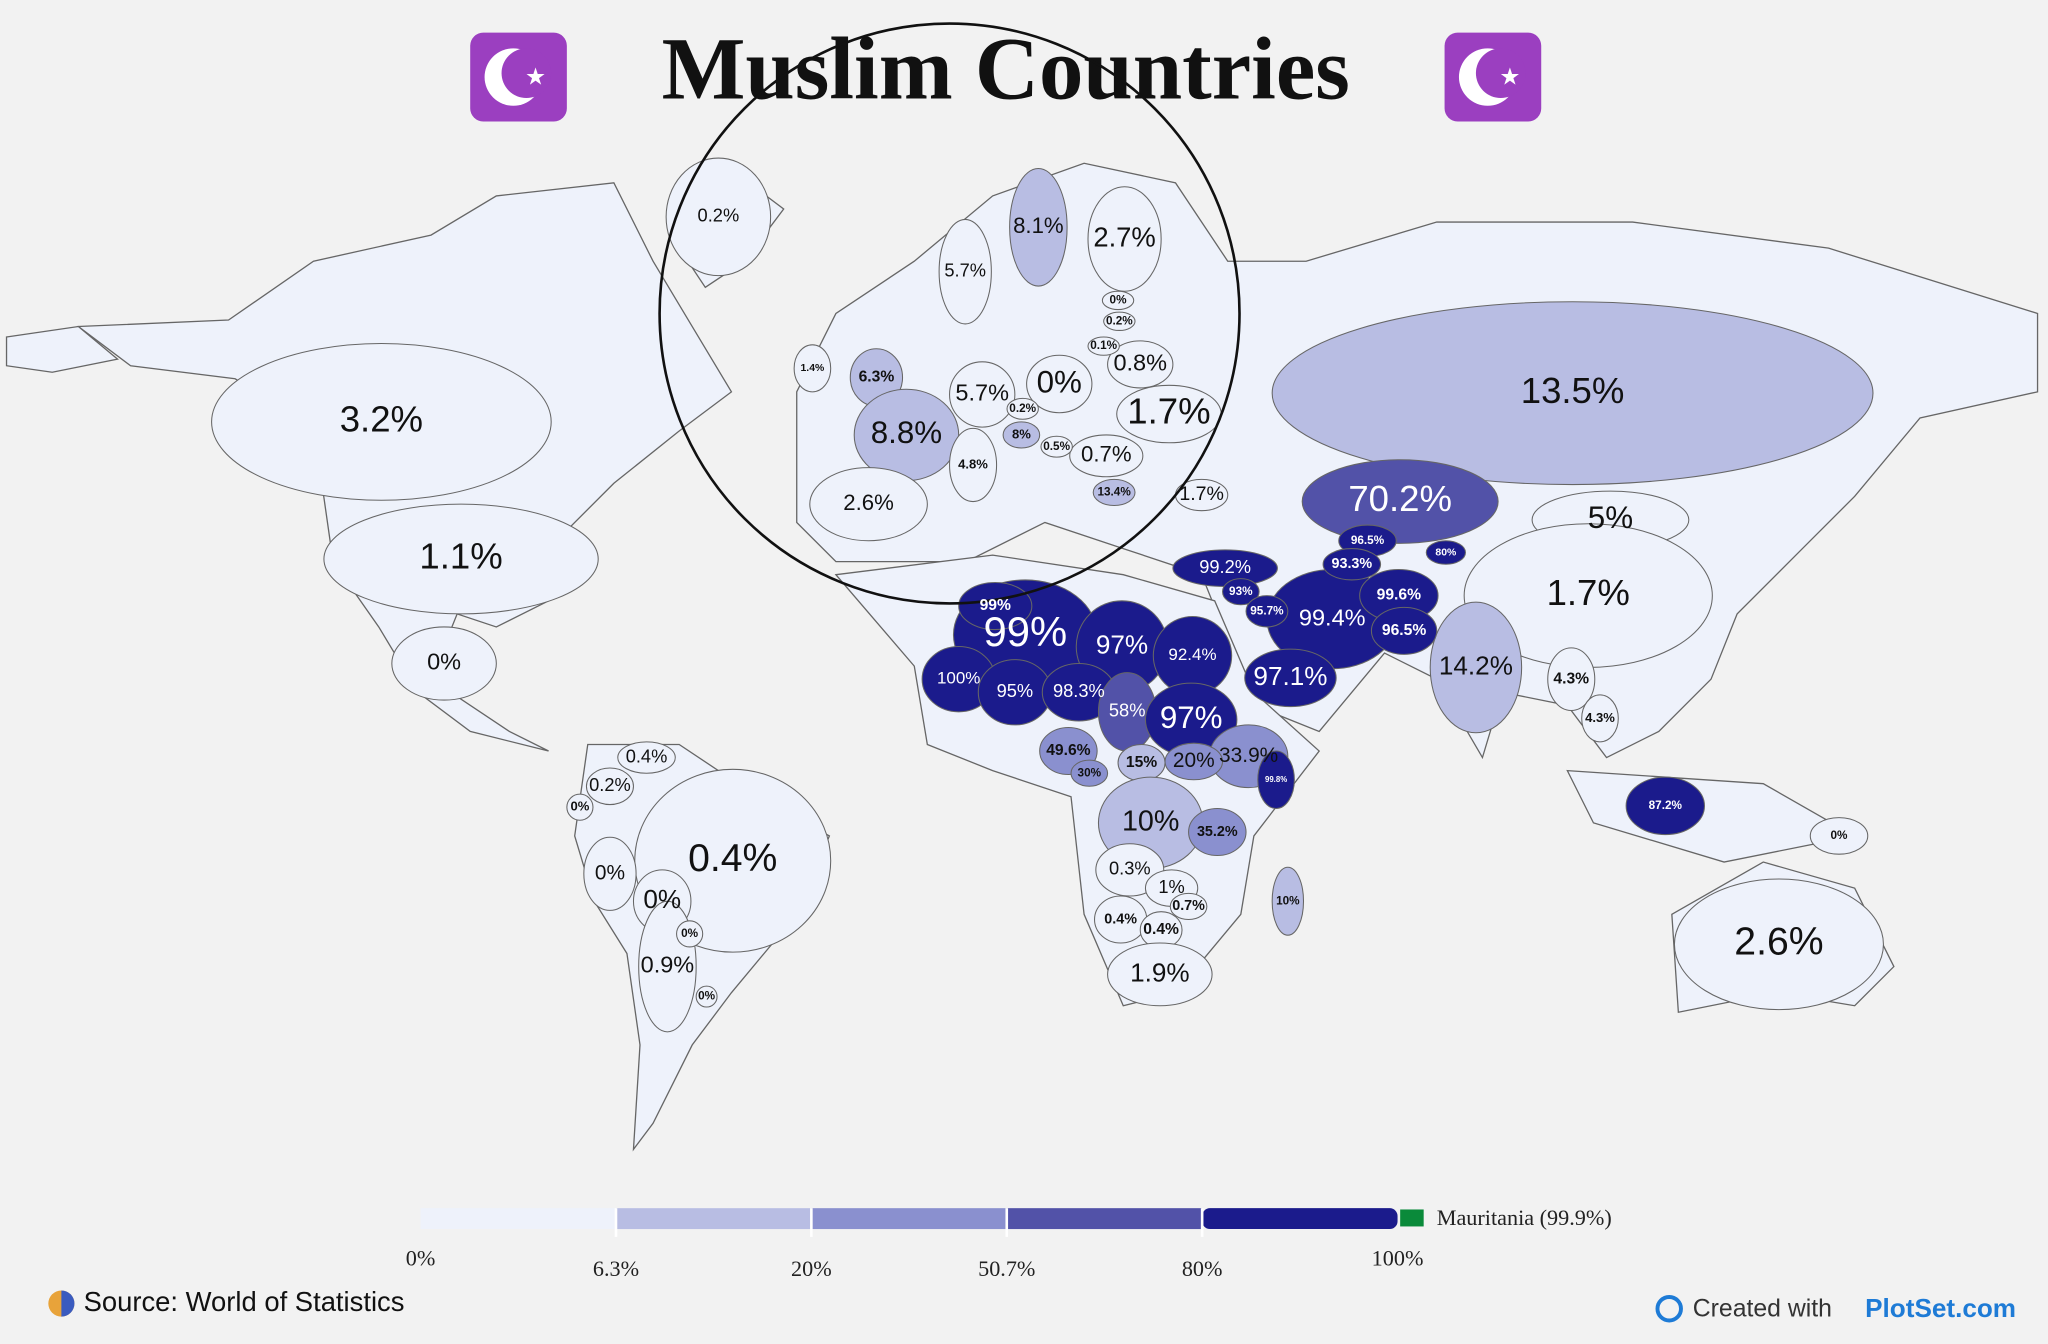 The height and width of the screenshot is (1344, 2048). I want to click on region-label: 13.4%, so click(1114, 492).